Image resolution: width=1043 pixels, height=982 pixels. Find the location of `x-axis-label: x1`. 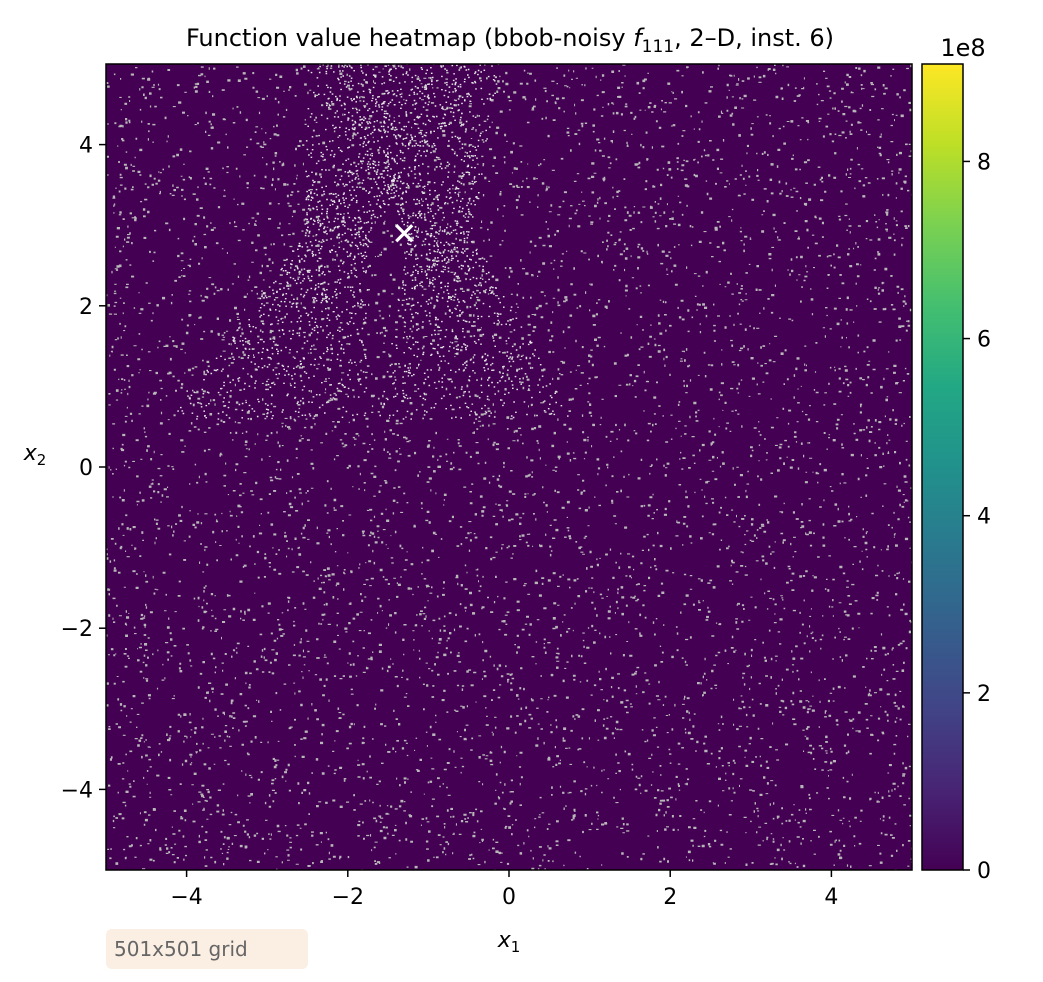

x-axis-label: x1 is located at coordinates (509, 942).